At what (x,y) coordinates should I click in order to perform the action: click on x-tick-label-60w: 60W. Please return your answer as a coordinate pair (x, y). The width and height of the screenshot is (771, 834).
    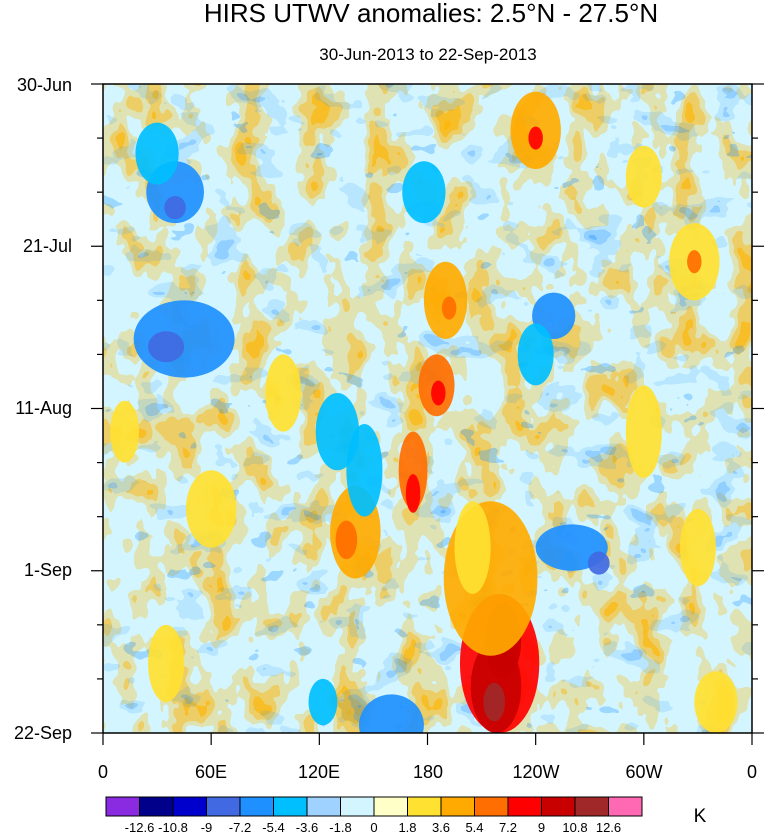
    Looking at the image, I should click on (643, 772).